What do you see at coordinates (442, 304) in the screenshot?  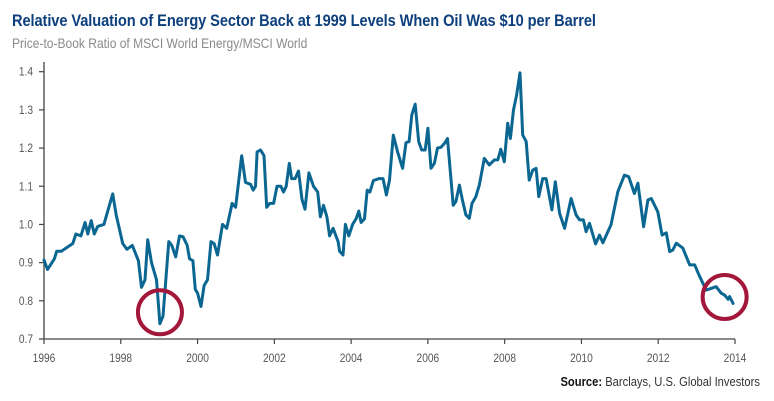 I see `highlight-circles` at bounding box center [442, 304].